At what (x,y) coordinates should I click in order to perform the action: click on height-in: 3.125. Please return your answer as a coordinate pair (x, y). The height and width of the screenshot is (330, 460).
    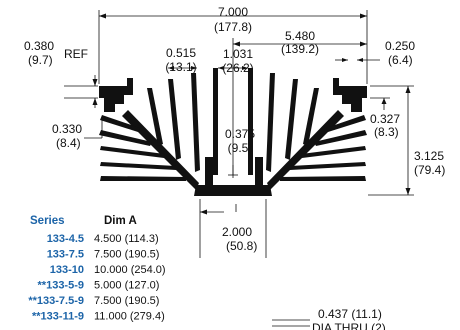
    Looking at the image, I should click on (429, 156).